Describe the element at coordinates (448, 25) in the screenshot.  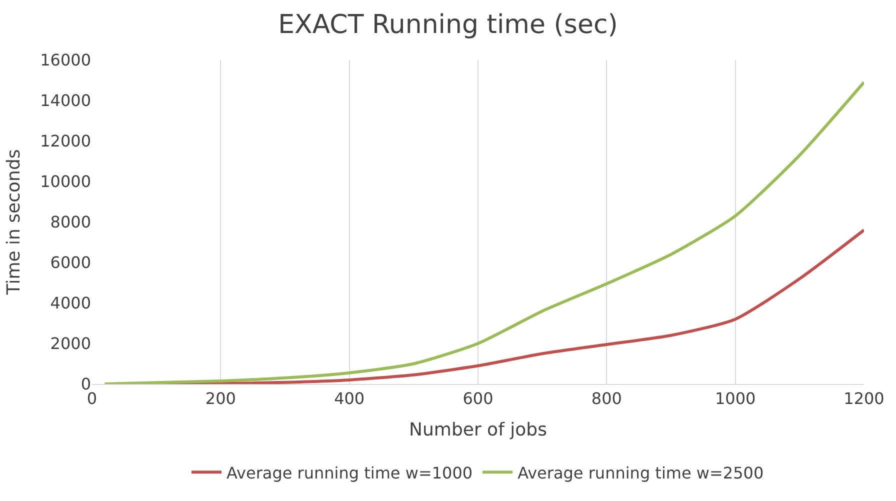
I see `chart-title: EXACT Running time (sec)` at that location.